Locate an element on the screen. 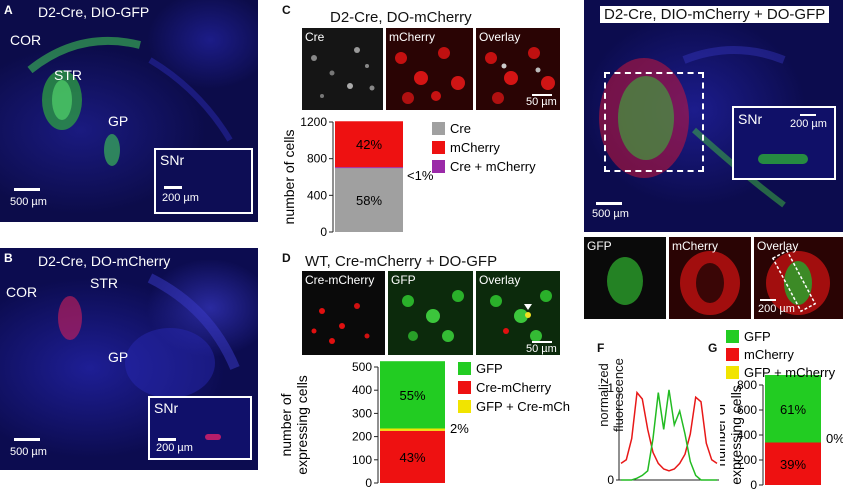  bar-callout-label: 2% is located at coordinates (459, 428).